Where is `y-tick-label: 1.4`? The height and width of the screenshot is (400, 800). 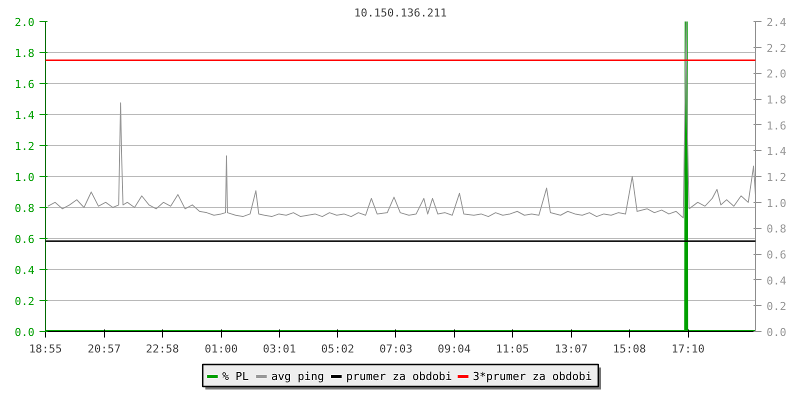
y-tick-label: 1.4 is located at coordinates (24, 115).